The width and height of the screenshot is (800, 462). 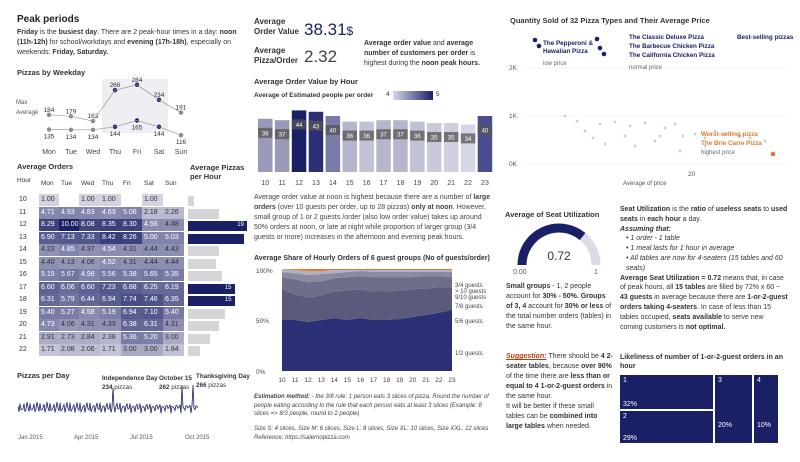 I want to click on scatter-best-label: Best-selling pizzas, so click(x=765, y=37).